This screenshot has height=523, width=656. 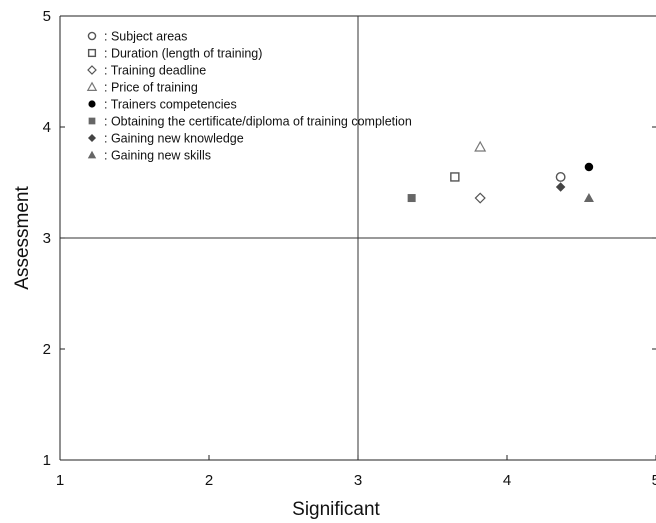 I want to click on legend-label-4: : Price of training, so click(x=151, y=88).